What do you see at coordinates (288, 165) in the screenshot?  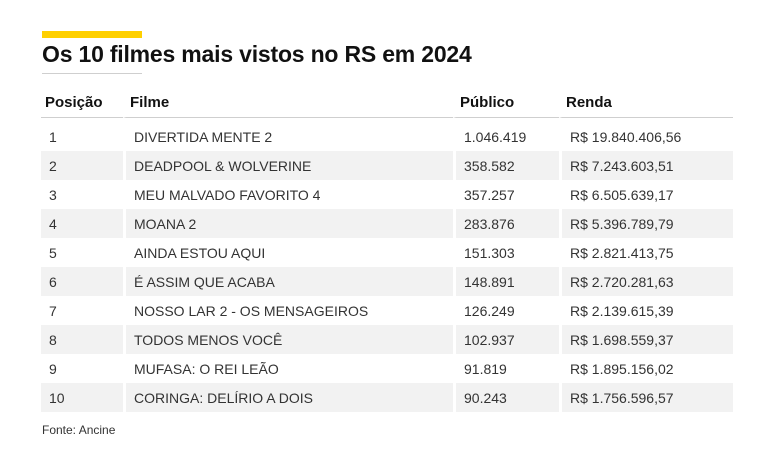 I see `film-cell: DEADPOOL & WOLVERINE` at bounding box center [288, 165].